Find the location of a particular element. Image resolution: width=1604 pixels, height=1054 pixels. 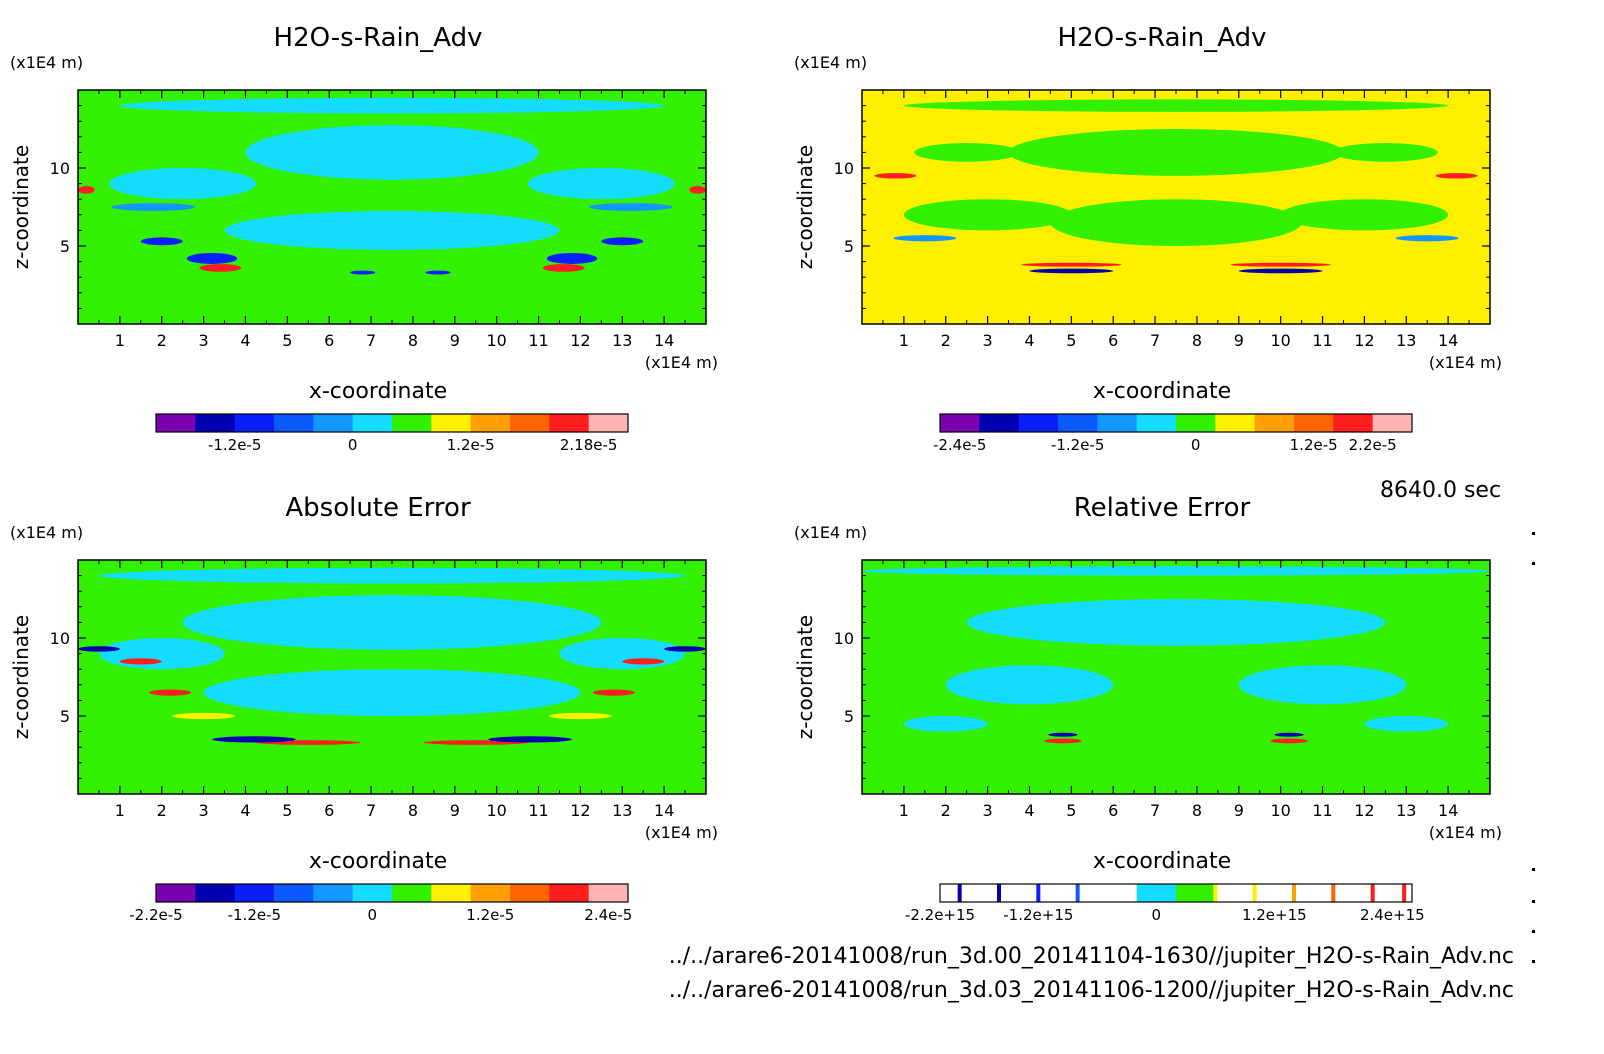

colorbar-label: 1.2e-5 is located at coordinates (490, 915).